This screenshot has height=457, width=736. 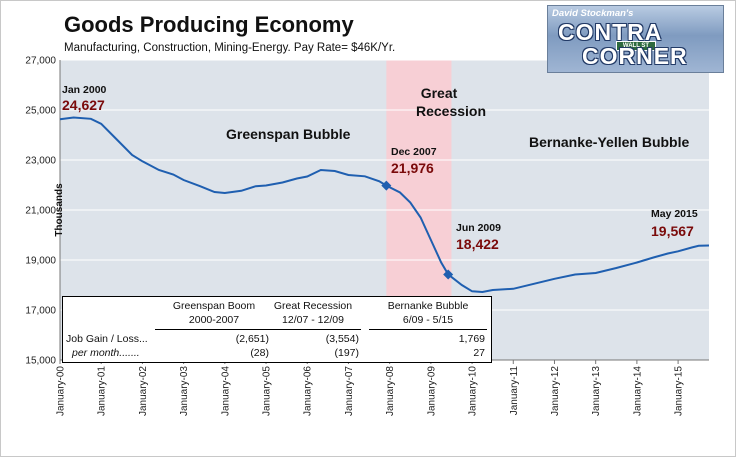 I want to click on y-tick-label: 15,000, so click(x=40, y=361).